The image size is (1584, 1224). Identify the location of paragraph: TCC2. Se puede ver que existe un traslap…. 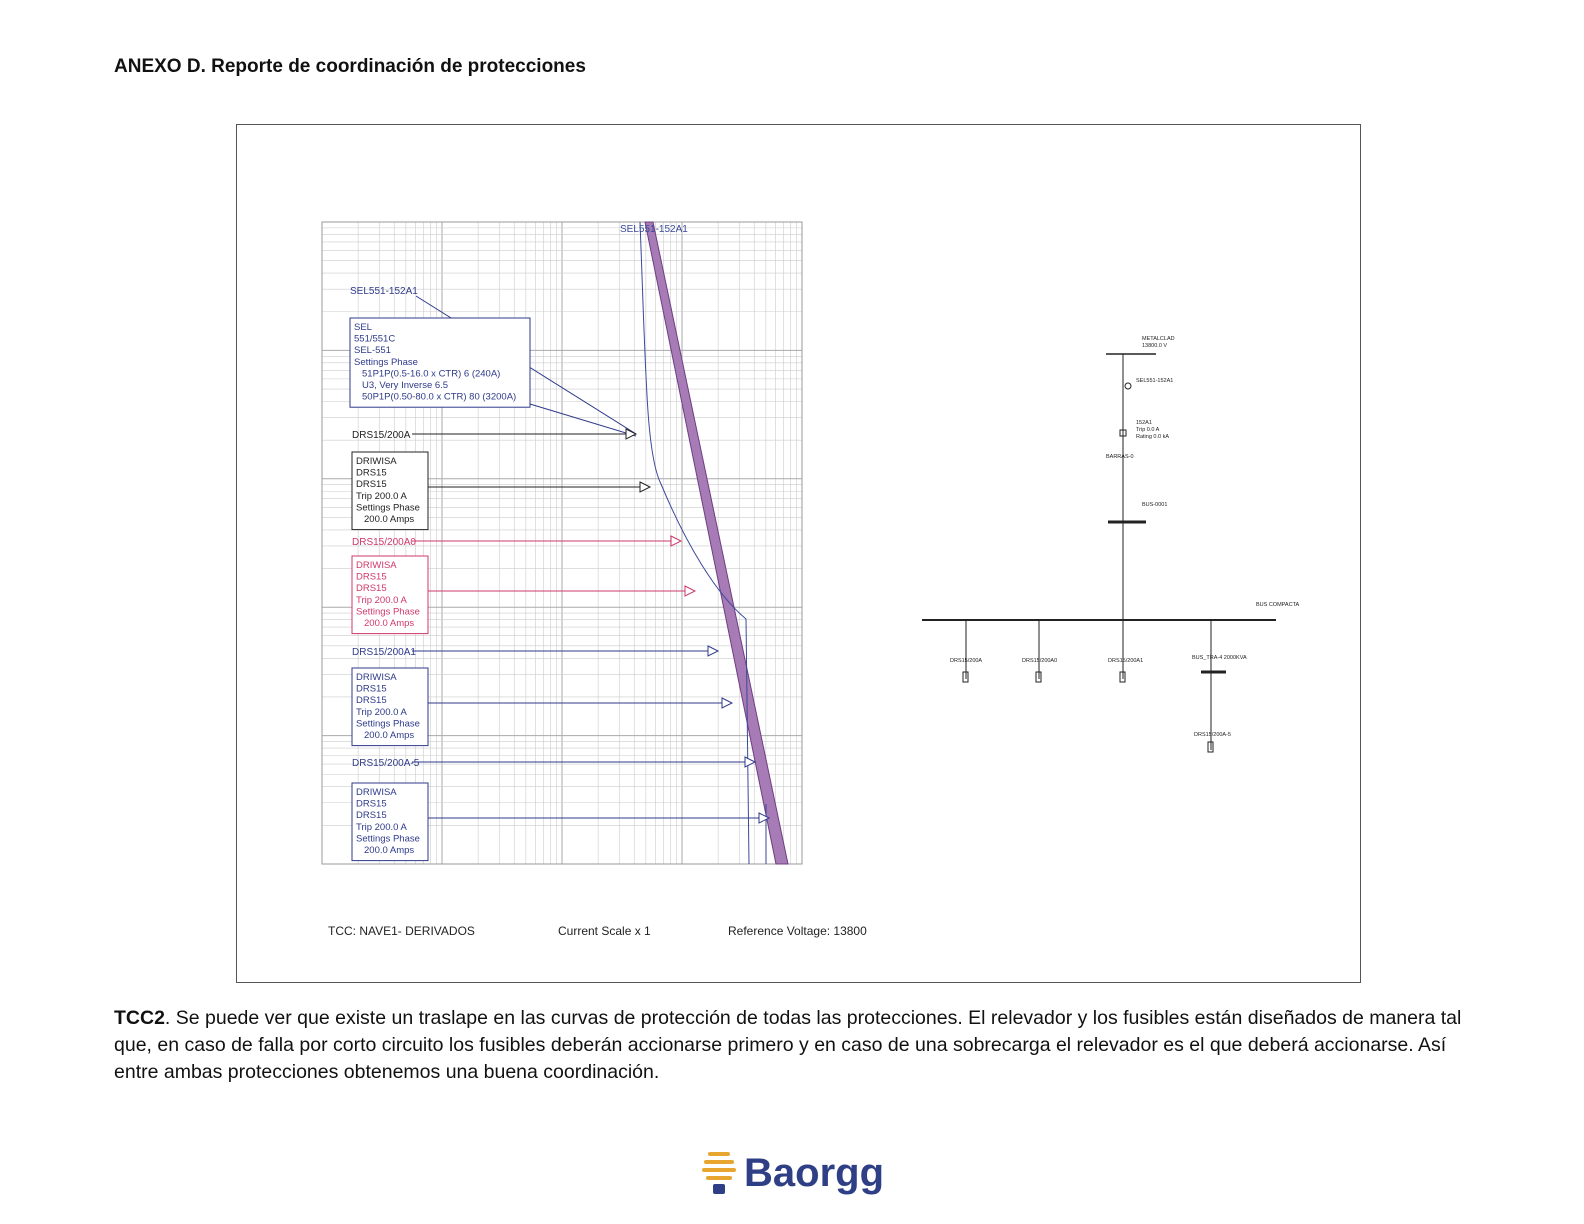
(804, 1045).